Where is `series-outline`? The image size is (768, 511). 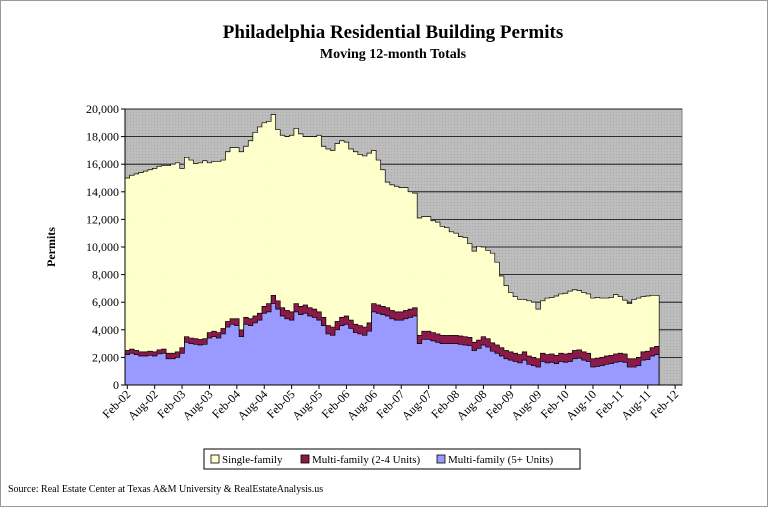 series-outline is located at coordinates (403, 340).